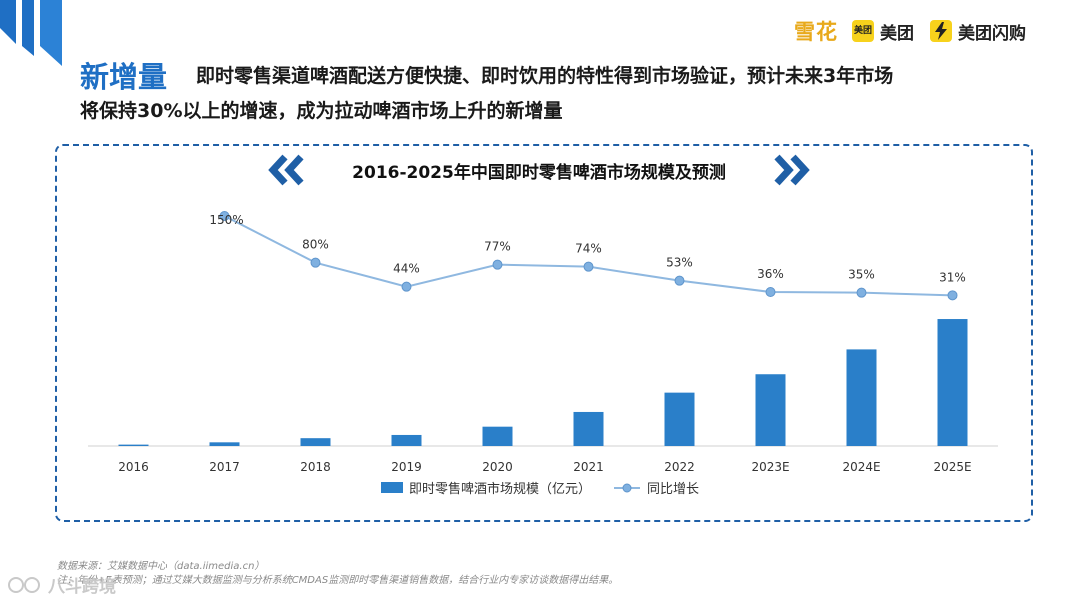  What do you see at coordinates (499, 489) in the screenshot?
I see `legend-bar-label: 即时零售啤酒市场规模（亿元）` at bounding box center [499, 489].